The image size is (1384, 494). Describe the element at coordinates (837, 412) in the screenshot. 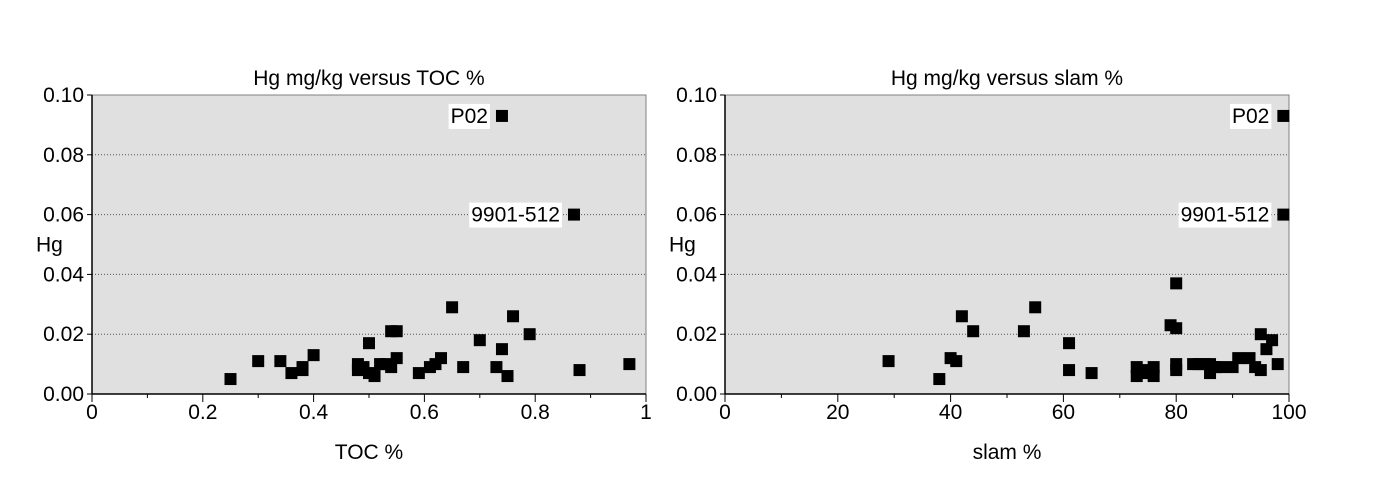

I see `x-tick-label: 20` at that location.